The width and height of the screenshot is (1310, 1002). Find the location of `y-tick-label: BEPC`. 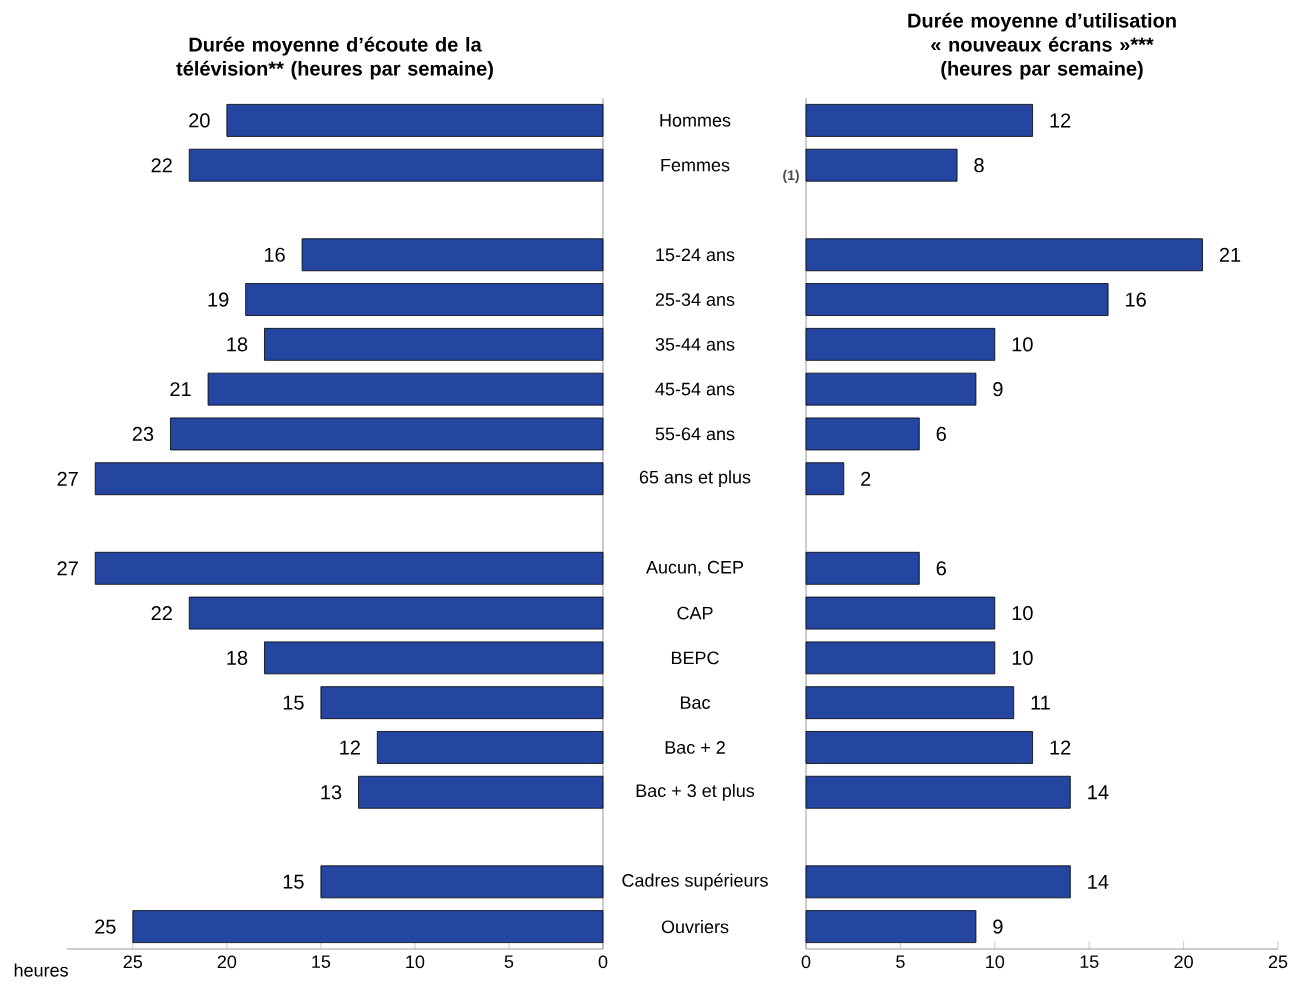

y-tick-label: BEPC is located at coordinates (695, 658).